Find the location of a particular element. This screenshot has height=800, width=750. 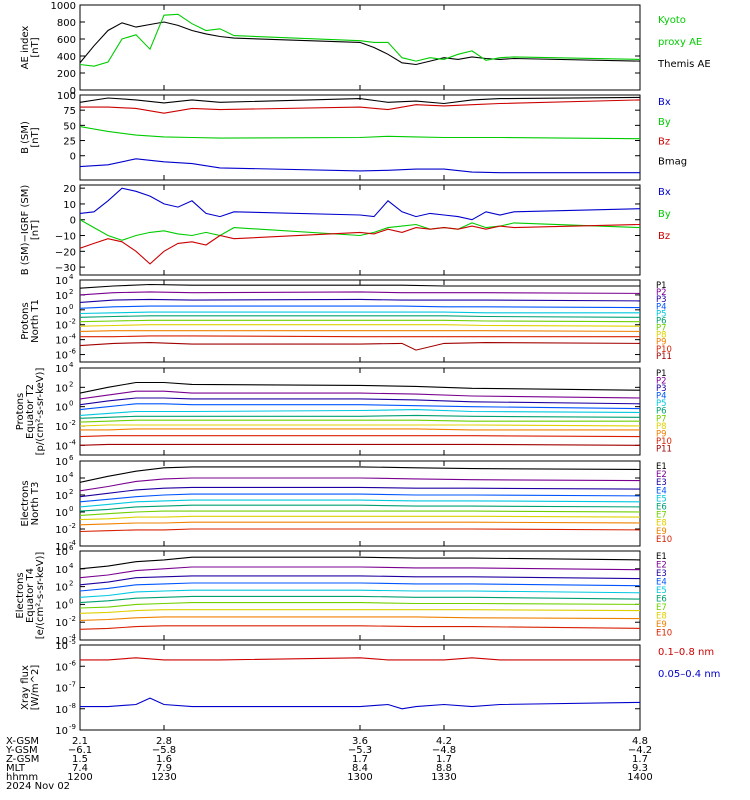

ephemeris-value: 1.7 is located at coordinates (640, 759).